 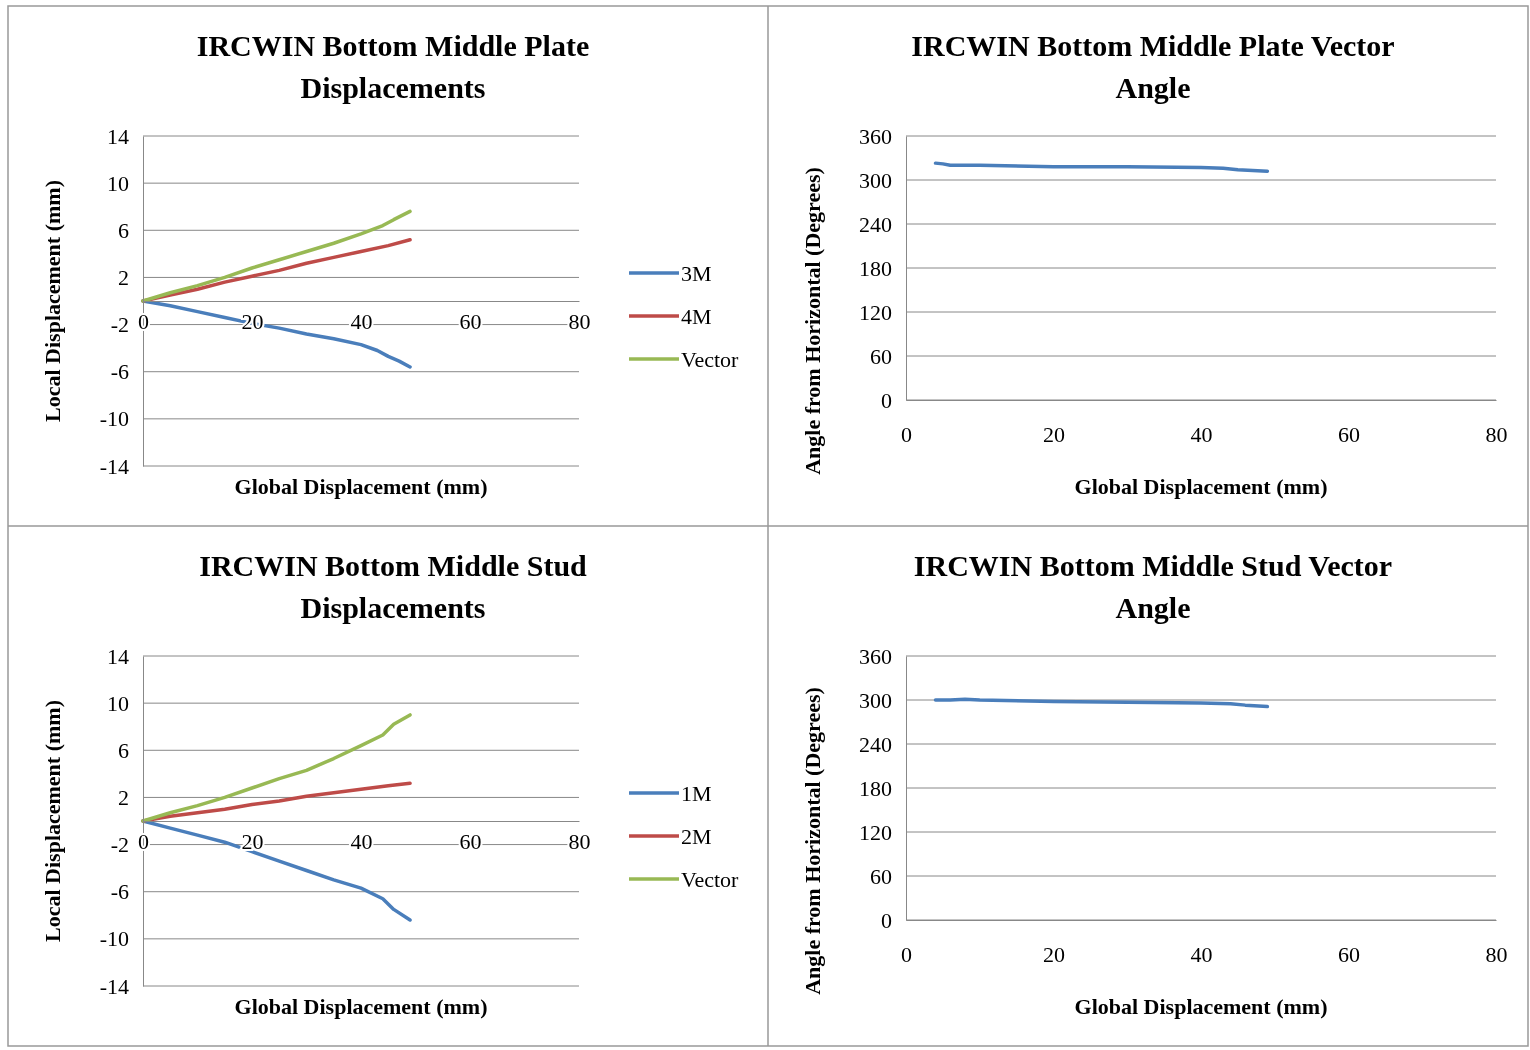 I want to click on chart-title: IRCWIN Bottom Middle Stud Displacements, so click(x=393, y=586).